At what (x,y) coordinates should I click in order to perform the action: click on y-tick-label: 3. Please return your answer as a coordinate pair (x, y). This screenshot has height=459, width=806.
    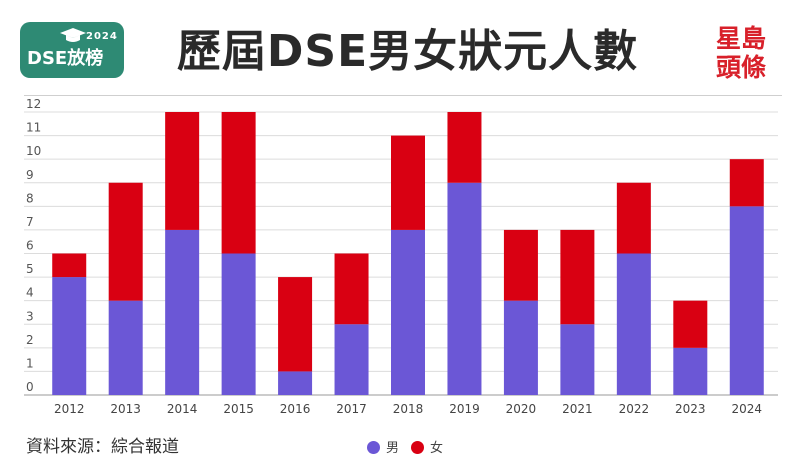
    Looking at the image, I should click on (30, 316).